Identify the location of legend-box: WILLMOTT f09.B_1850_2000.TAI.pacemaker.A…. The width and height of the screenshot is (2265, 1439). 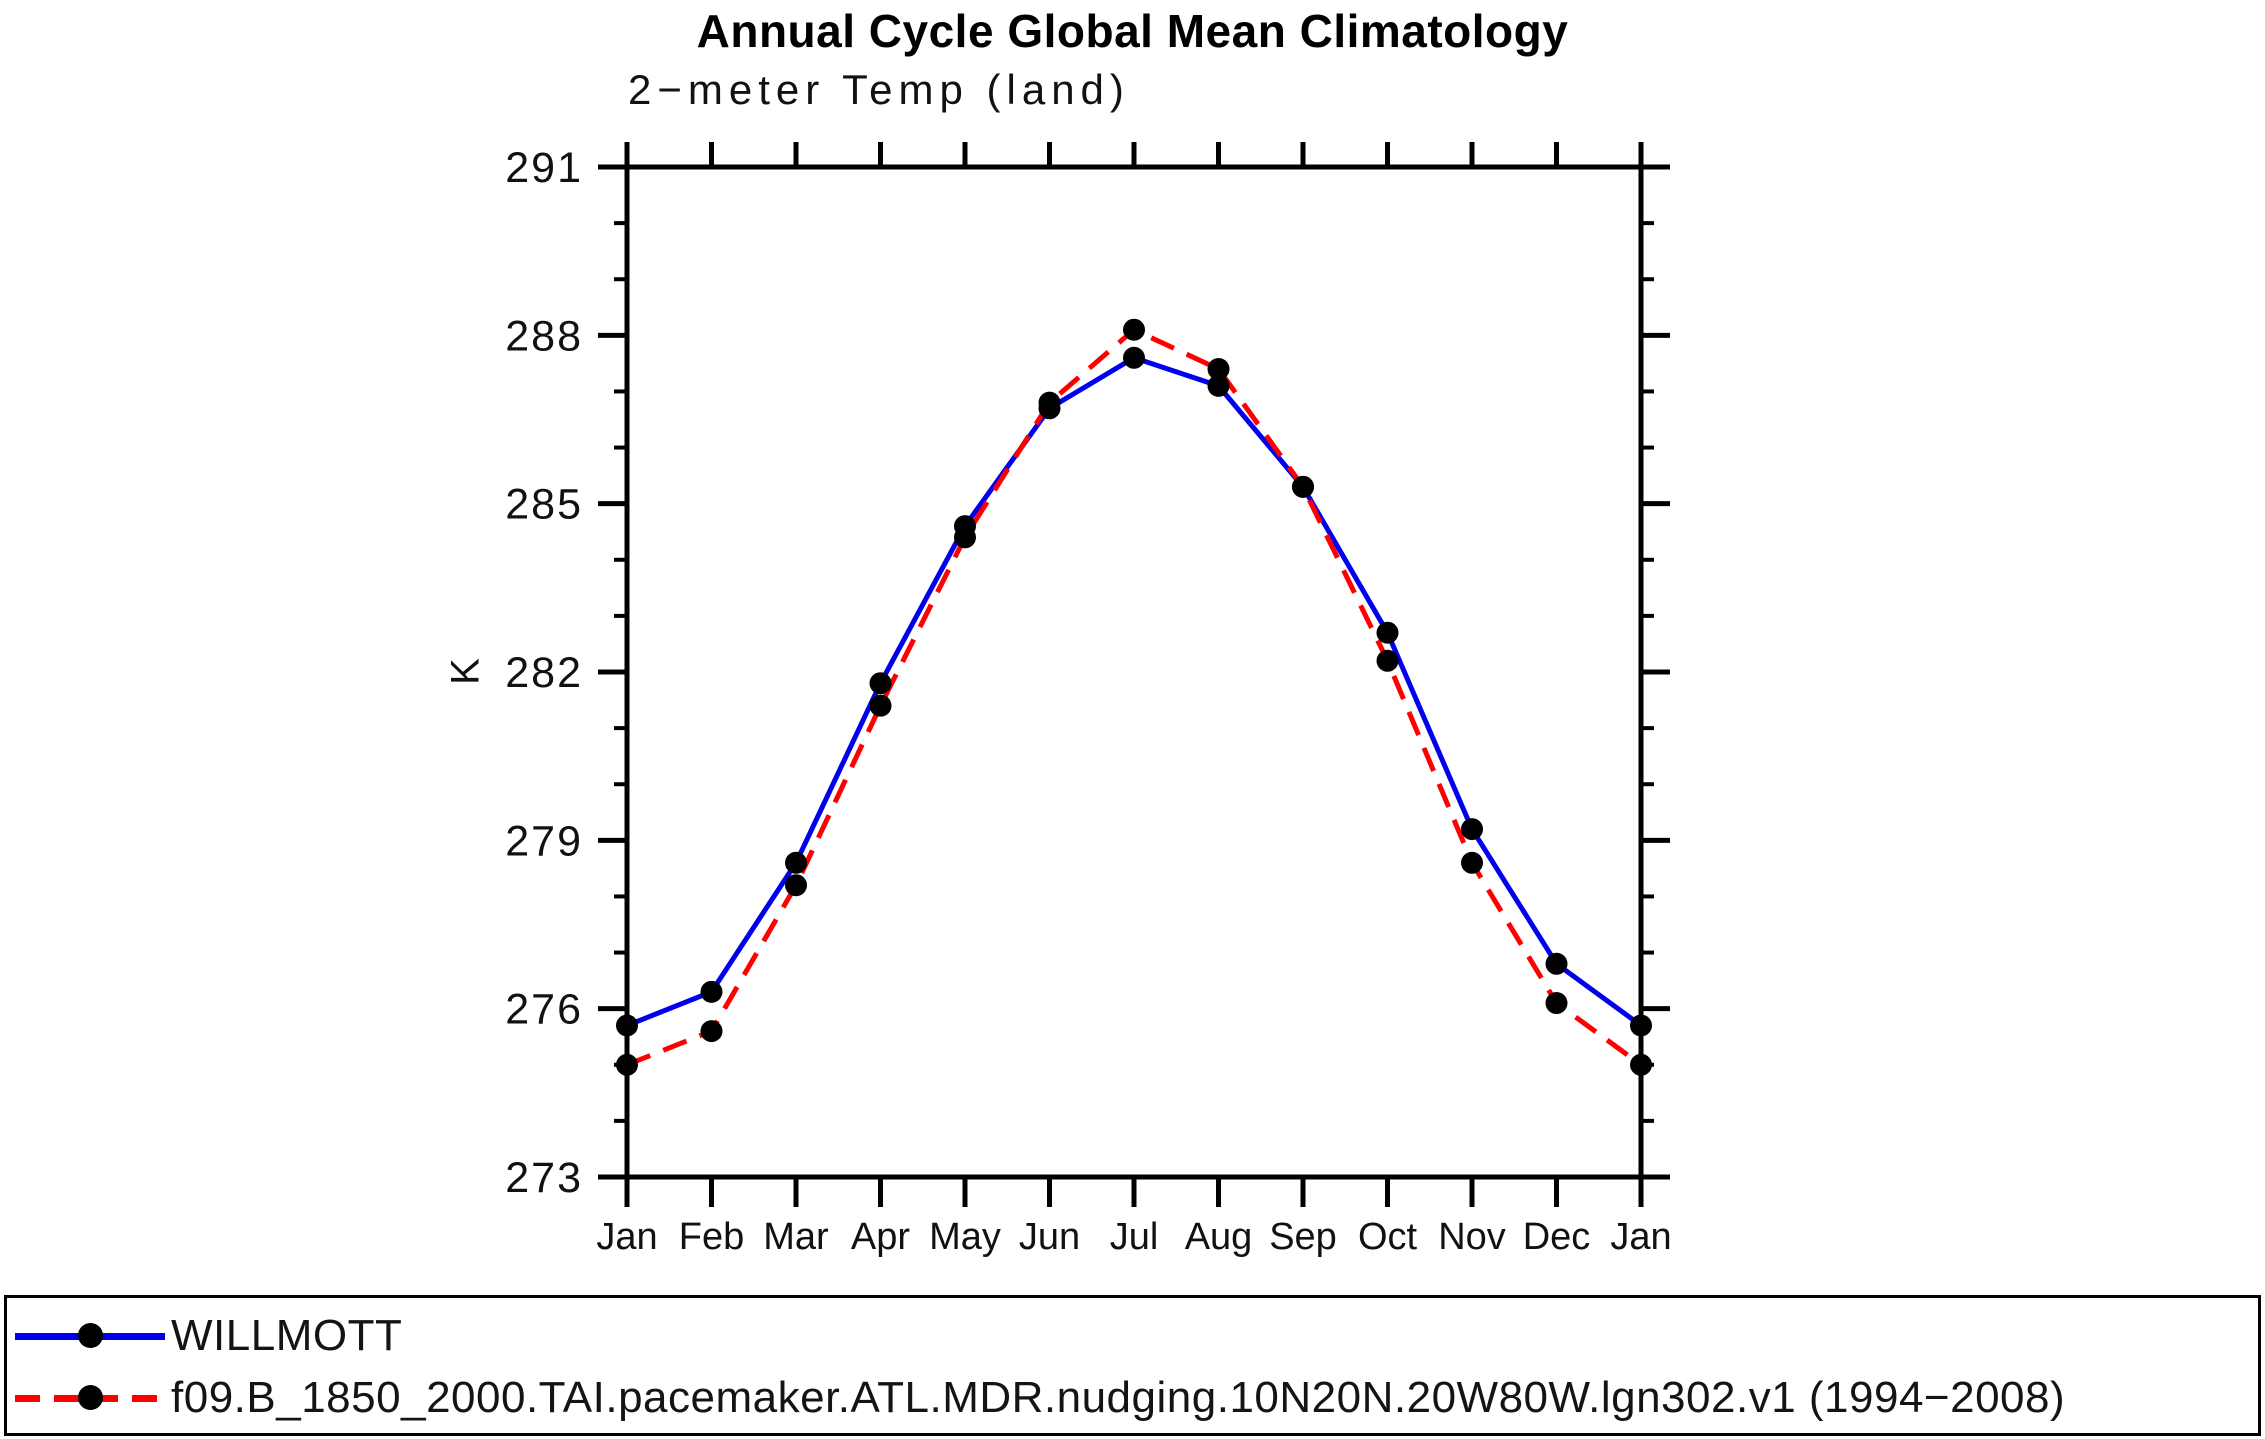
(1132, 1365).